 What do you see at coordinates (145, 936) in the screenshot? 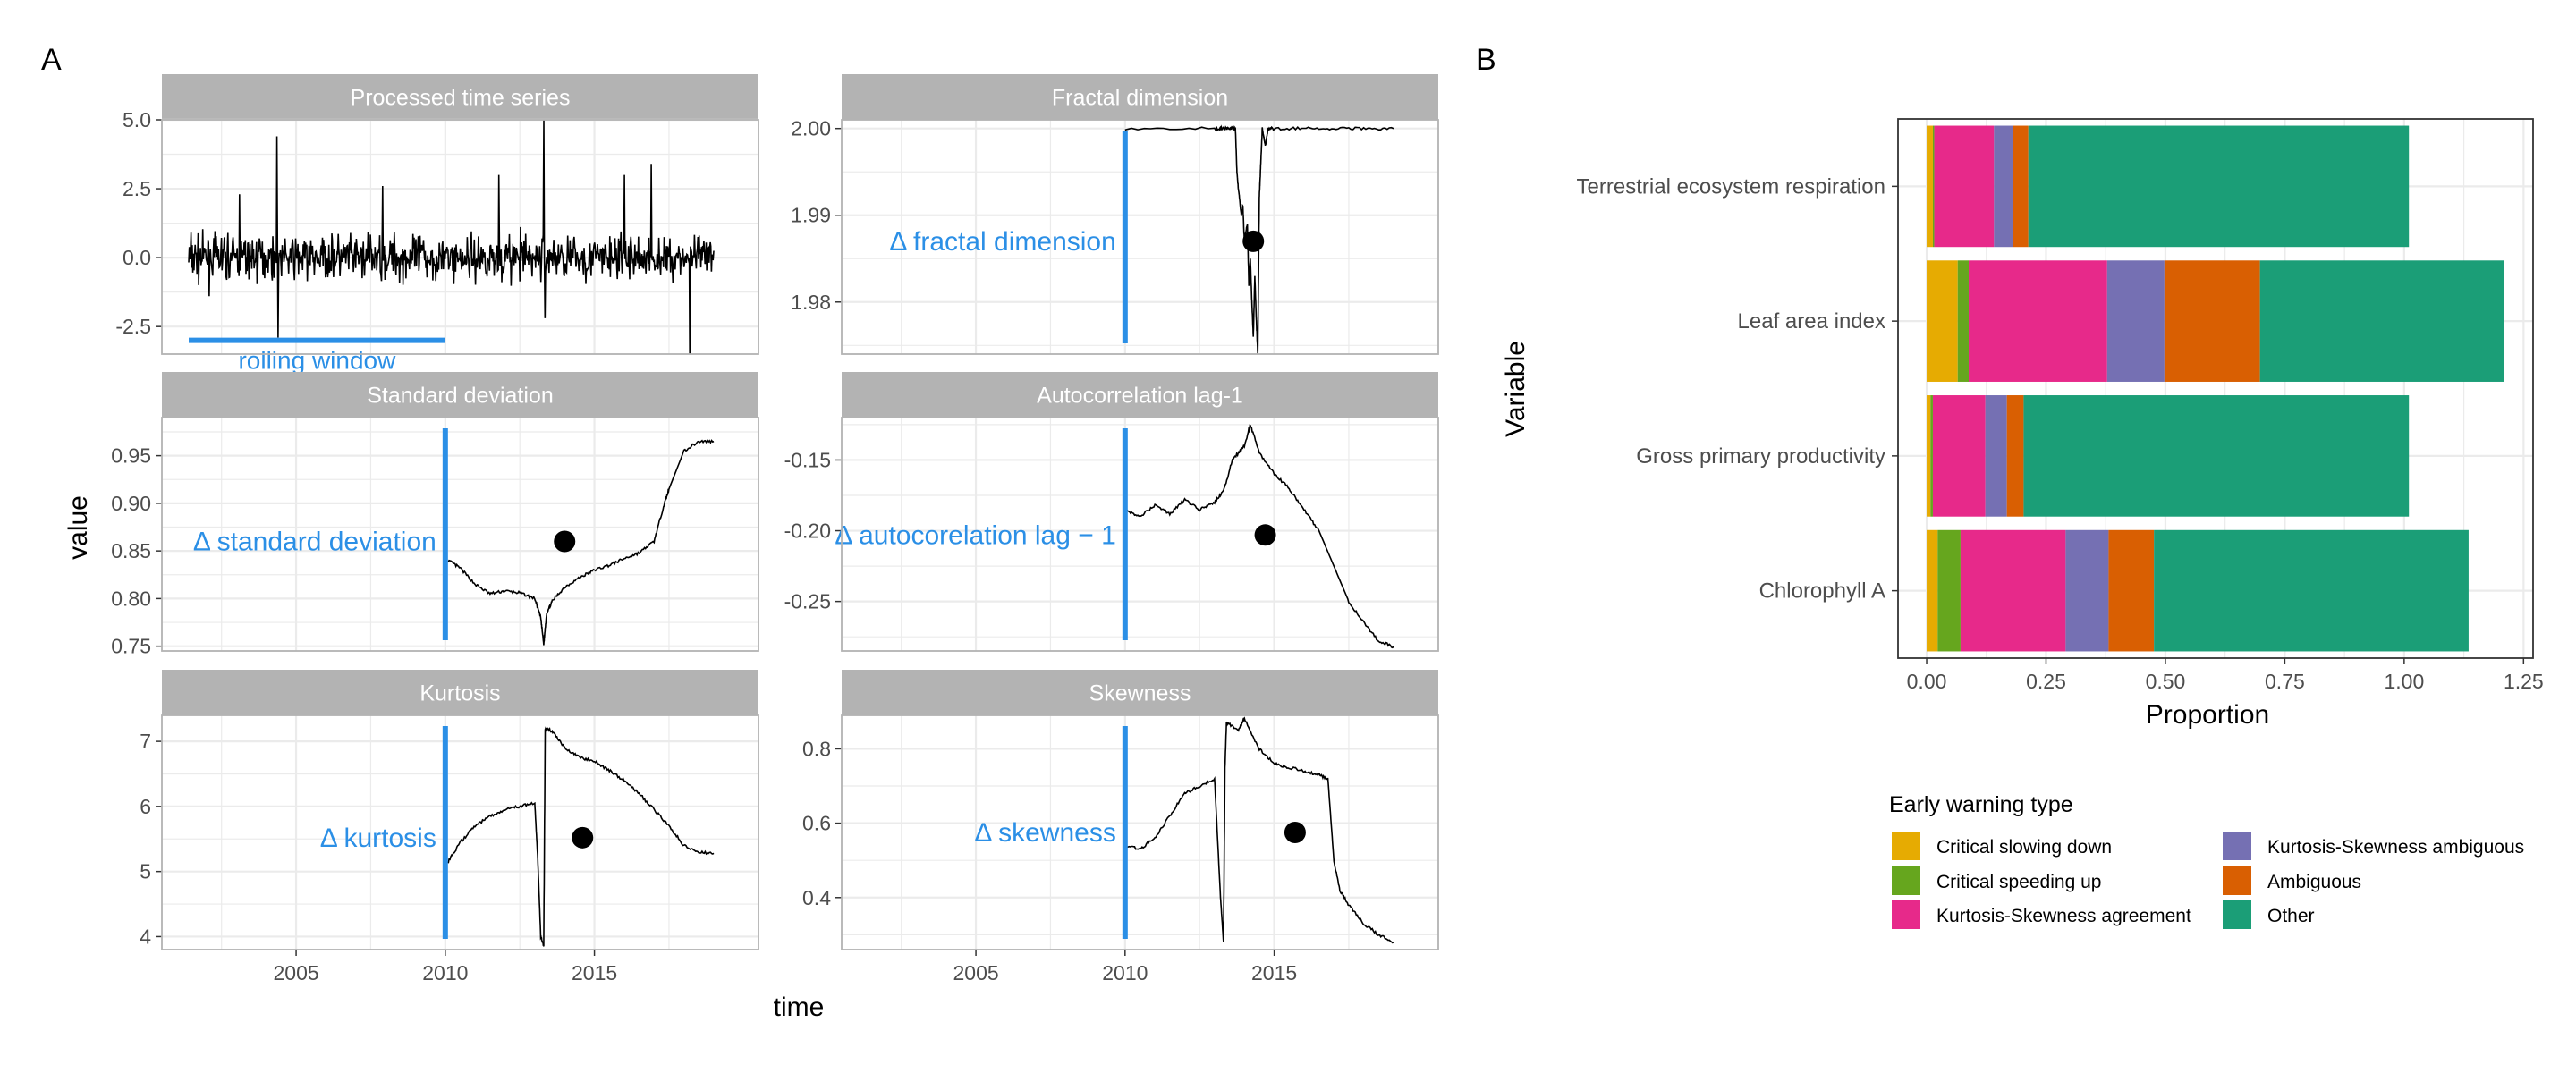
I see `y-tick-label: 4` at bounding box center [145, 936].